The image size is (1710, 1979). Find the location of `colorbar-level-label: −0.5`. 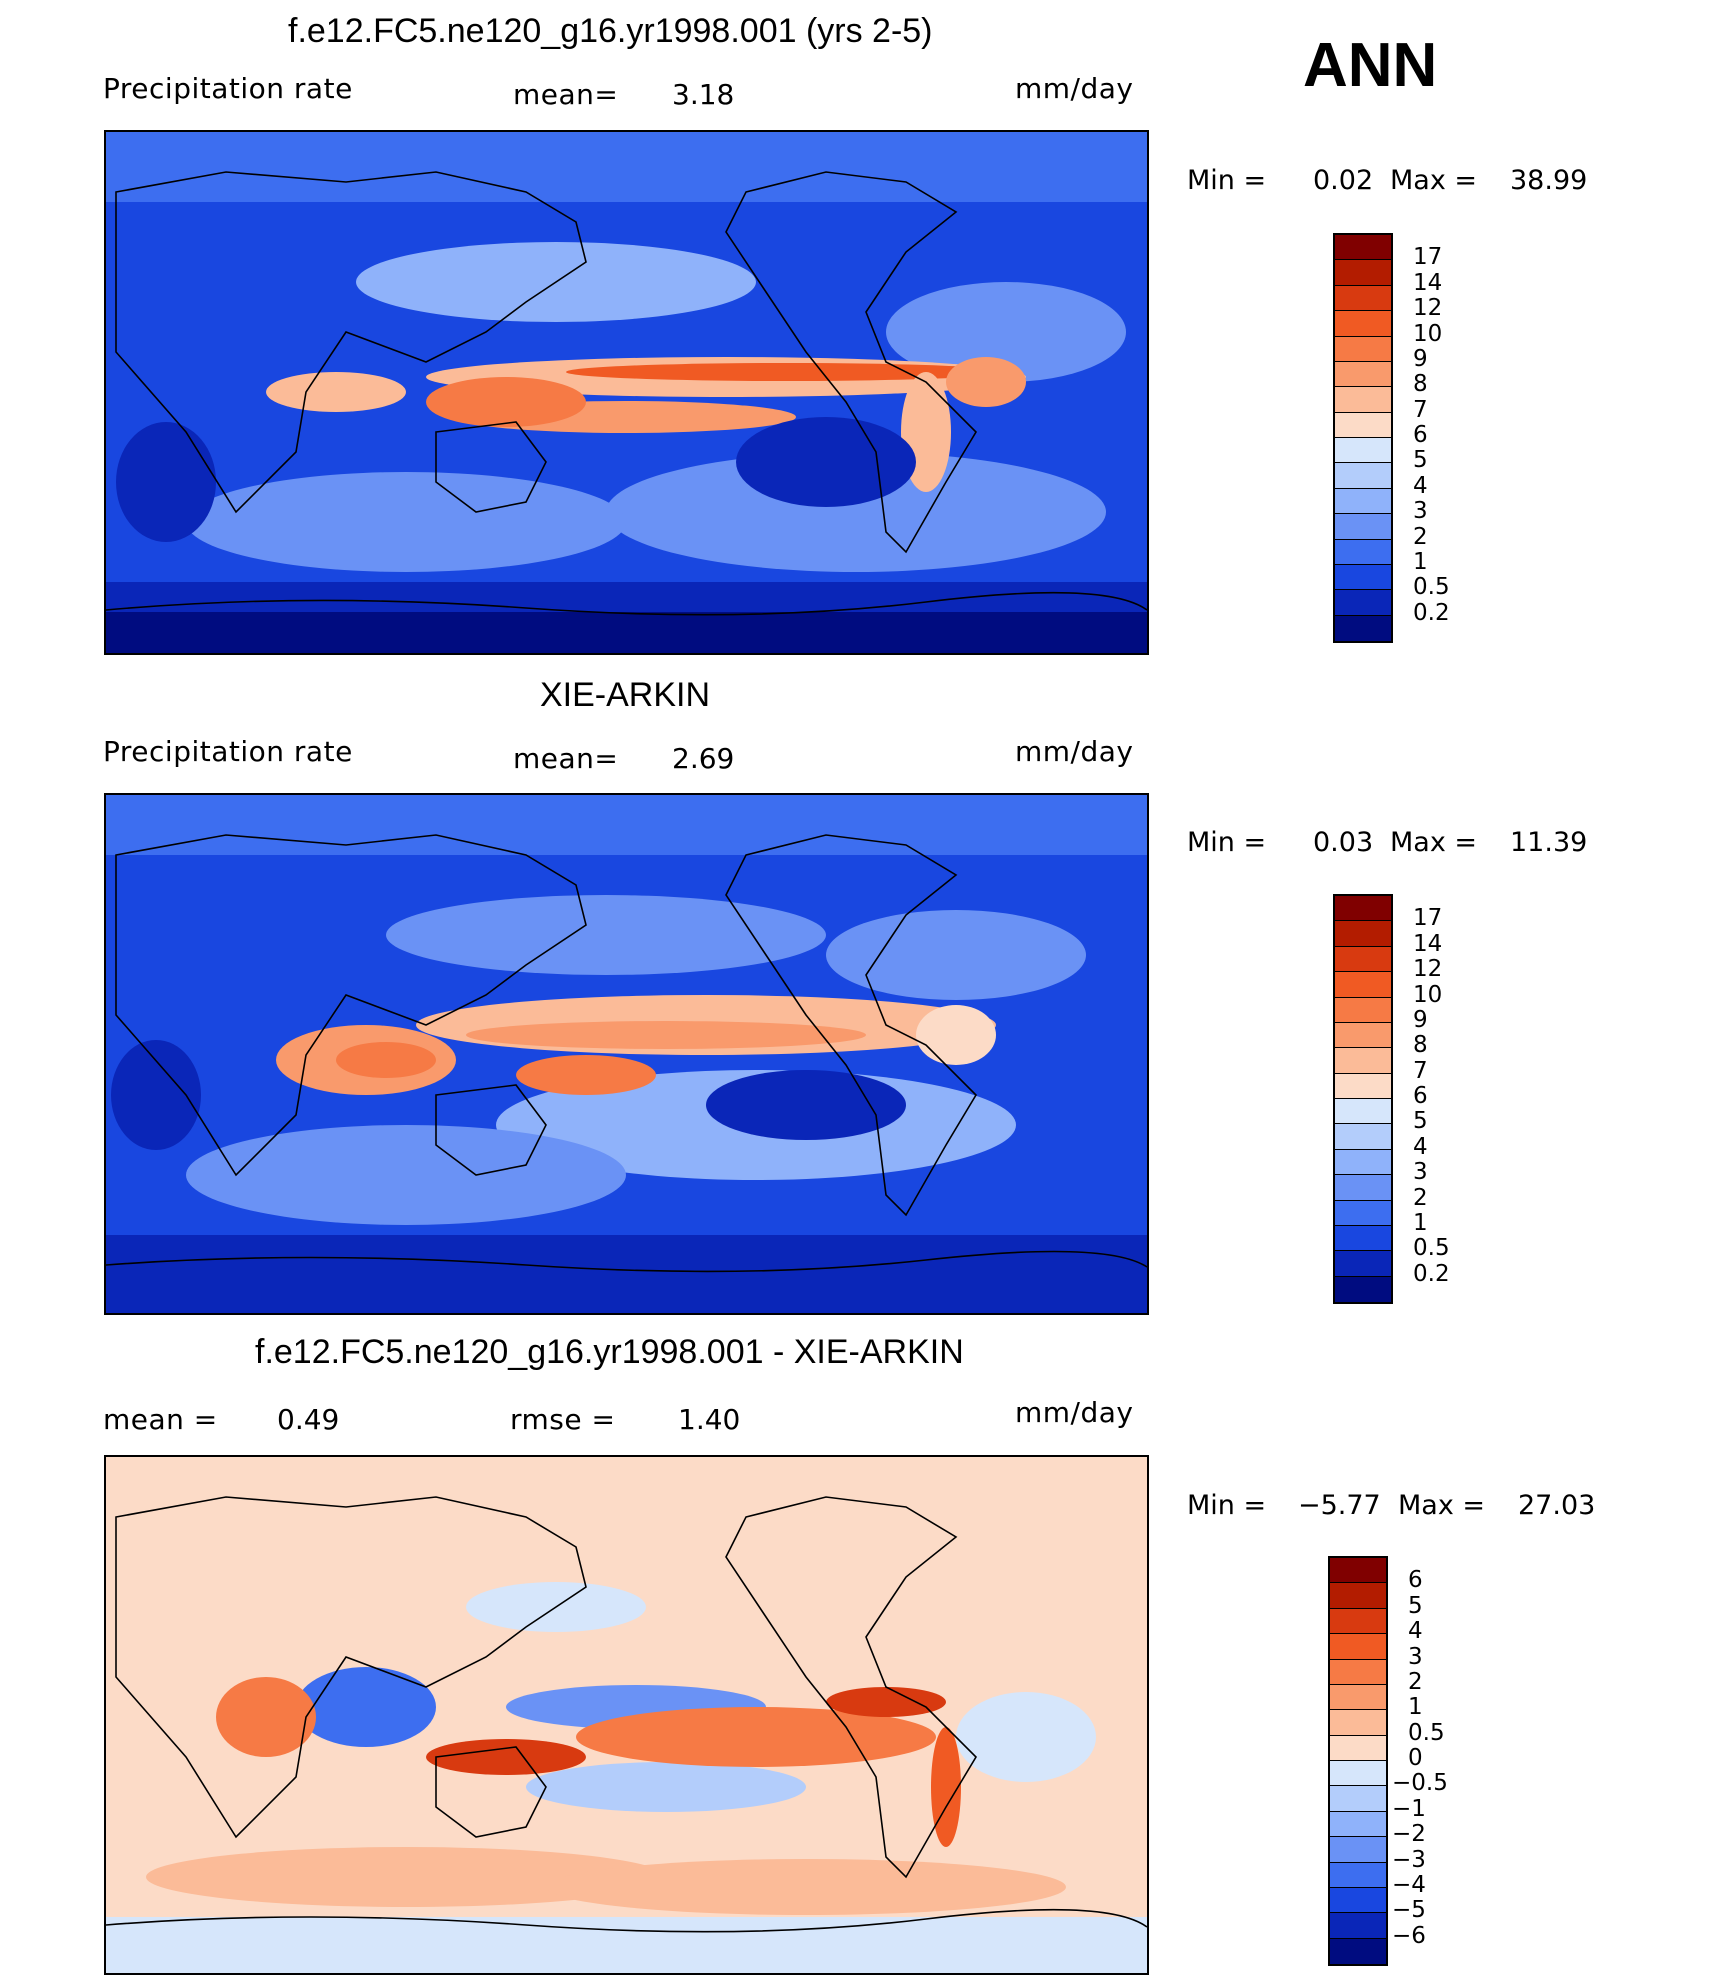

colorbar-level-label: −0.5 is located at coordinates (1420, 1783).